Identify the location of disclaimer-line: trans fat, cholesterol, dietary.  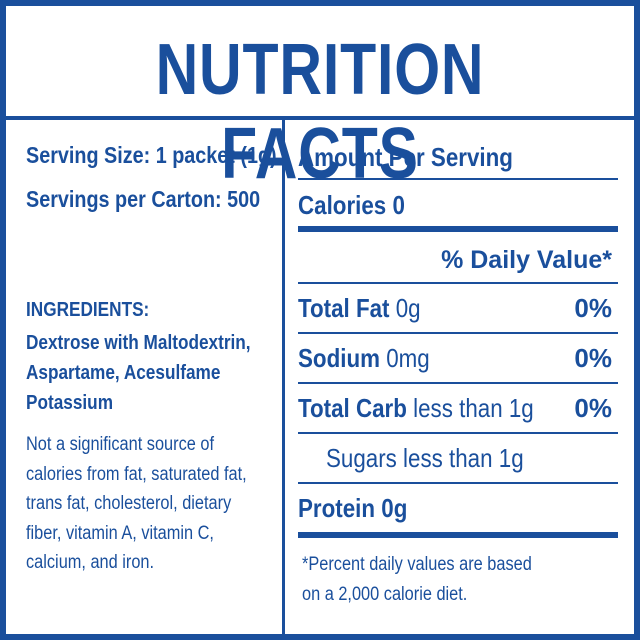
(129, 503).